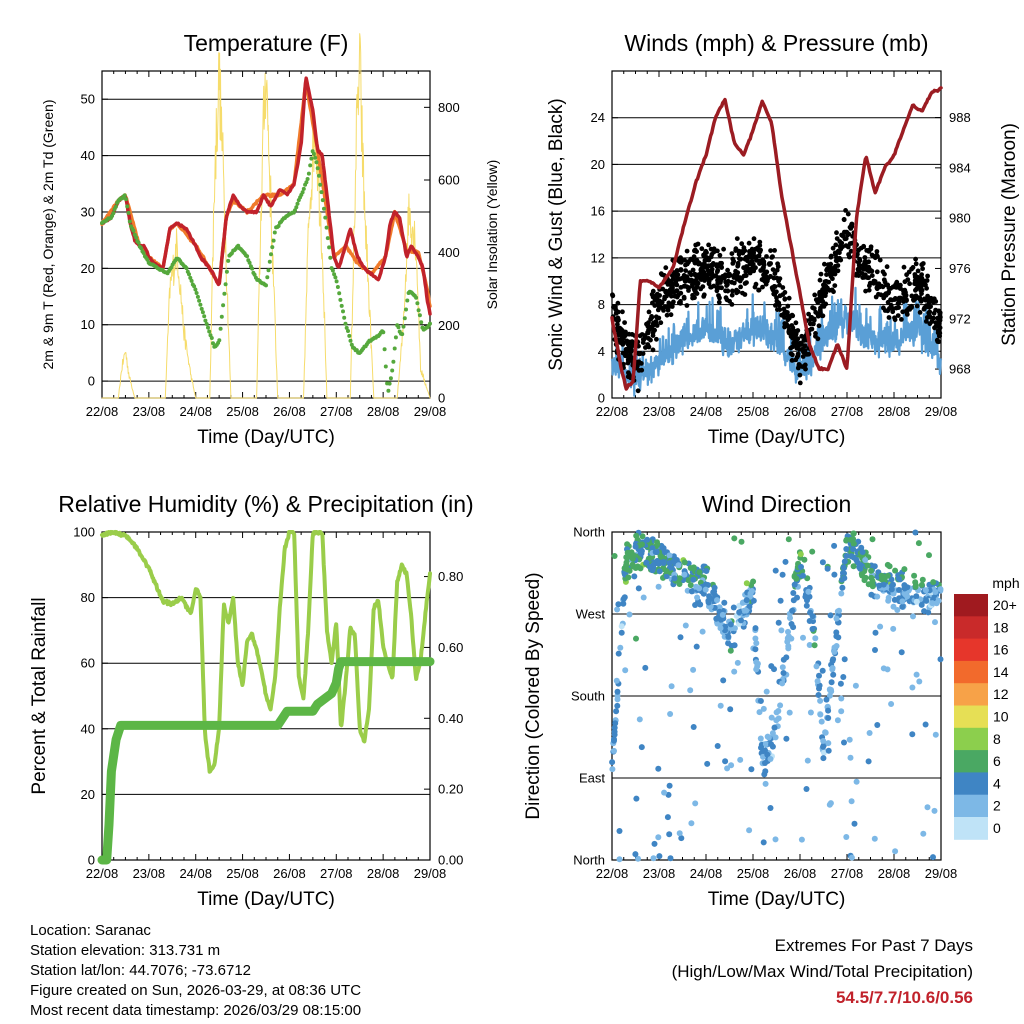  I want to click on x-tick-label: 24/08, so click(706, 411).